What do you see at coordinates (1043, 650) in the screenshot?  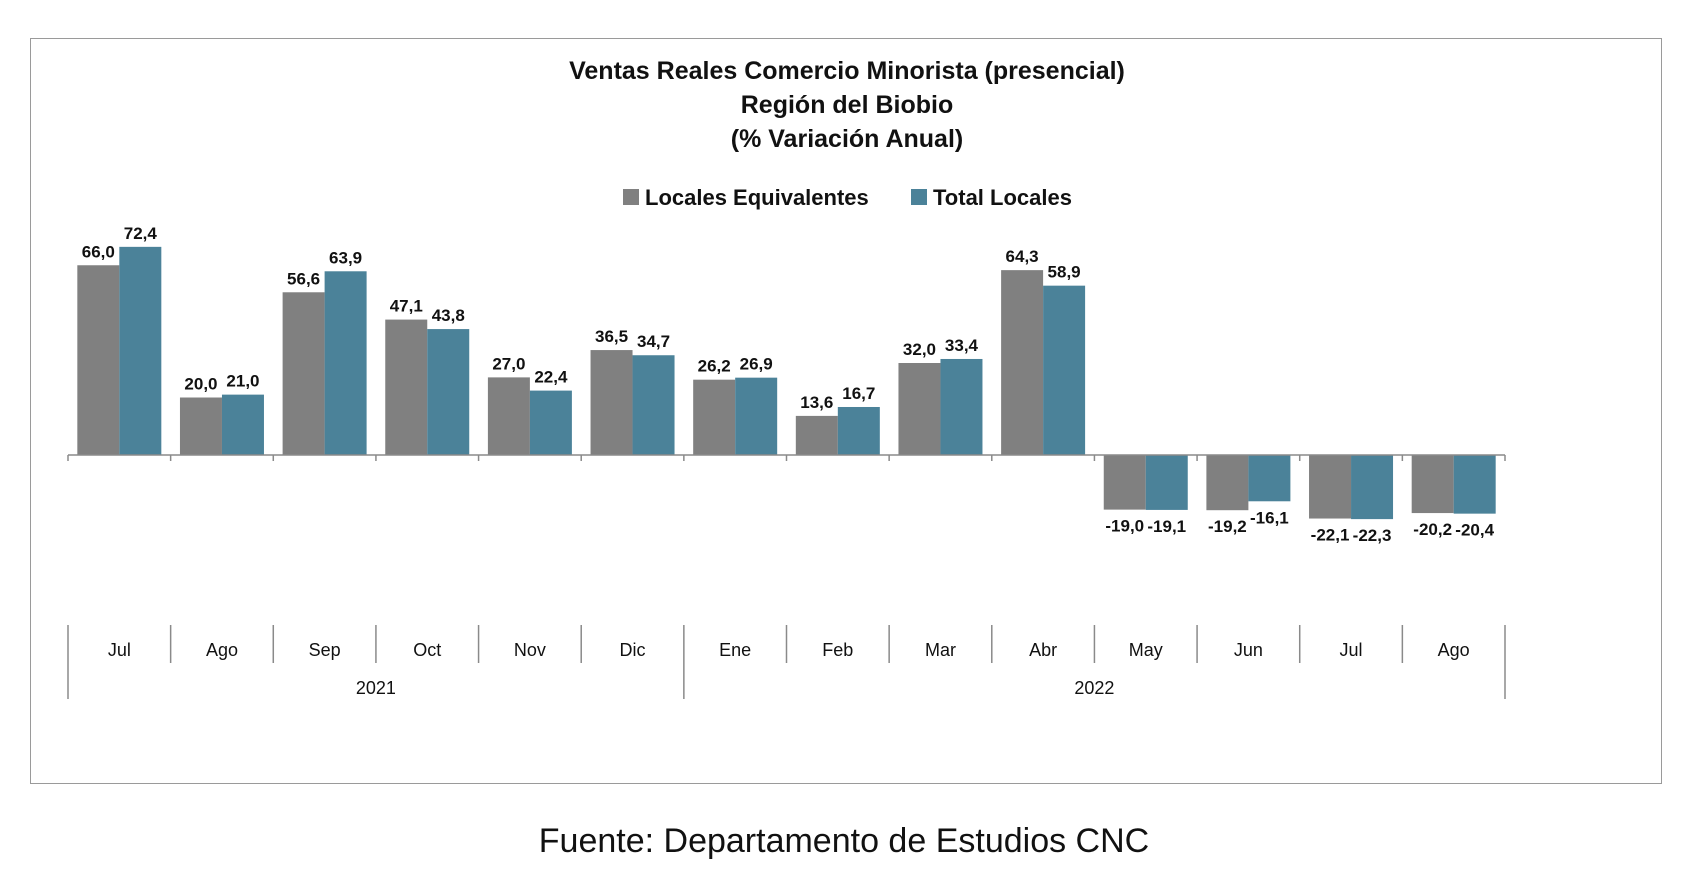 I see `month-label-10: Abr` at bounding box center [1043, 650].